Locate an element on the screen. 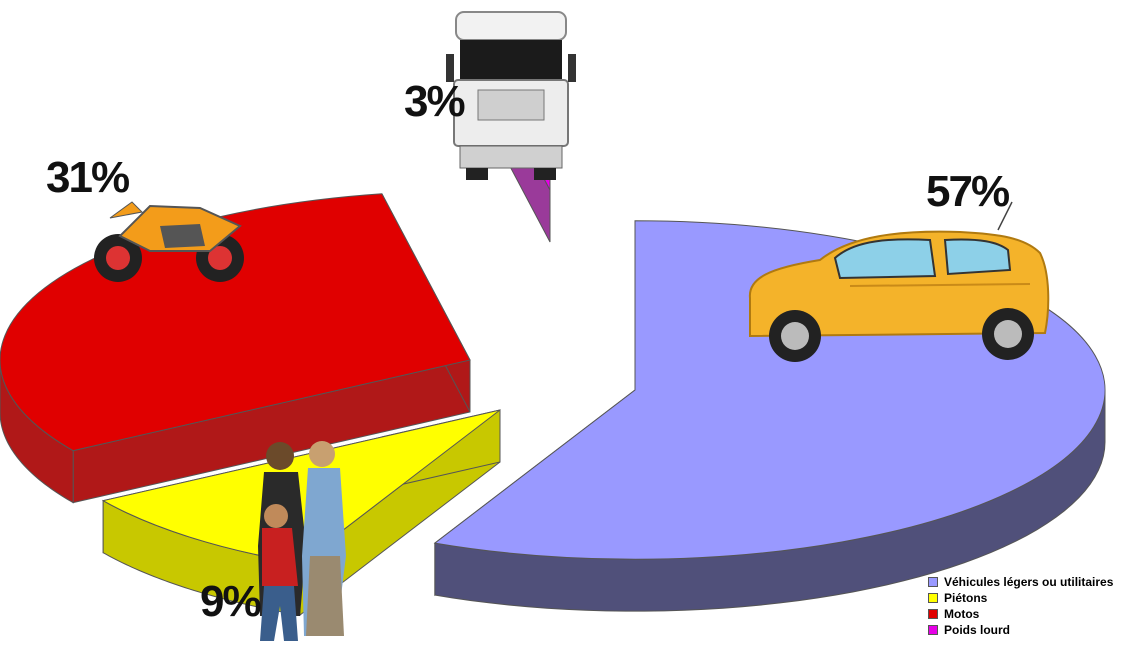 The height and width of the screenshot is (649, 1147). legend-item-pietons: Piétons is located at coordinates (1020, 598).